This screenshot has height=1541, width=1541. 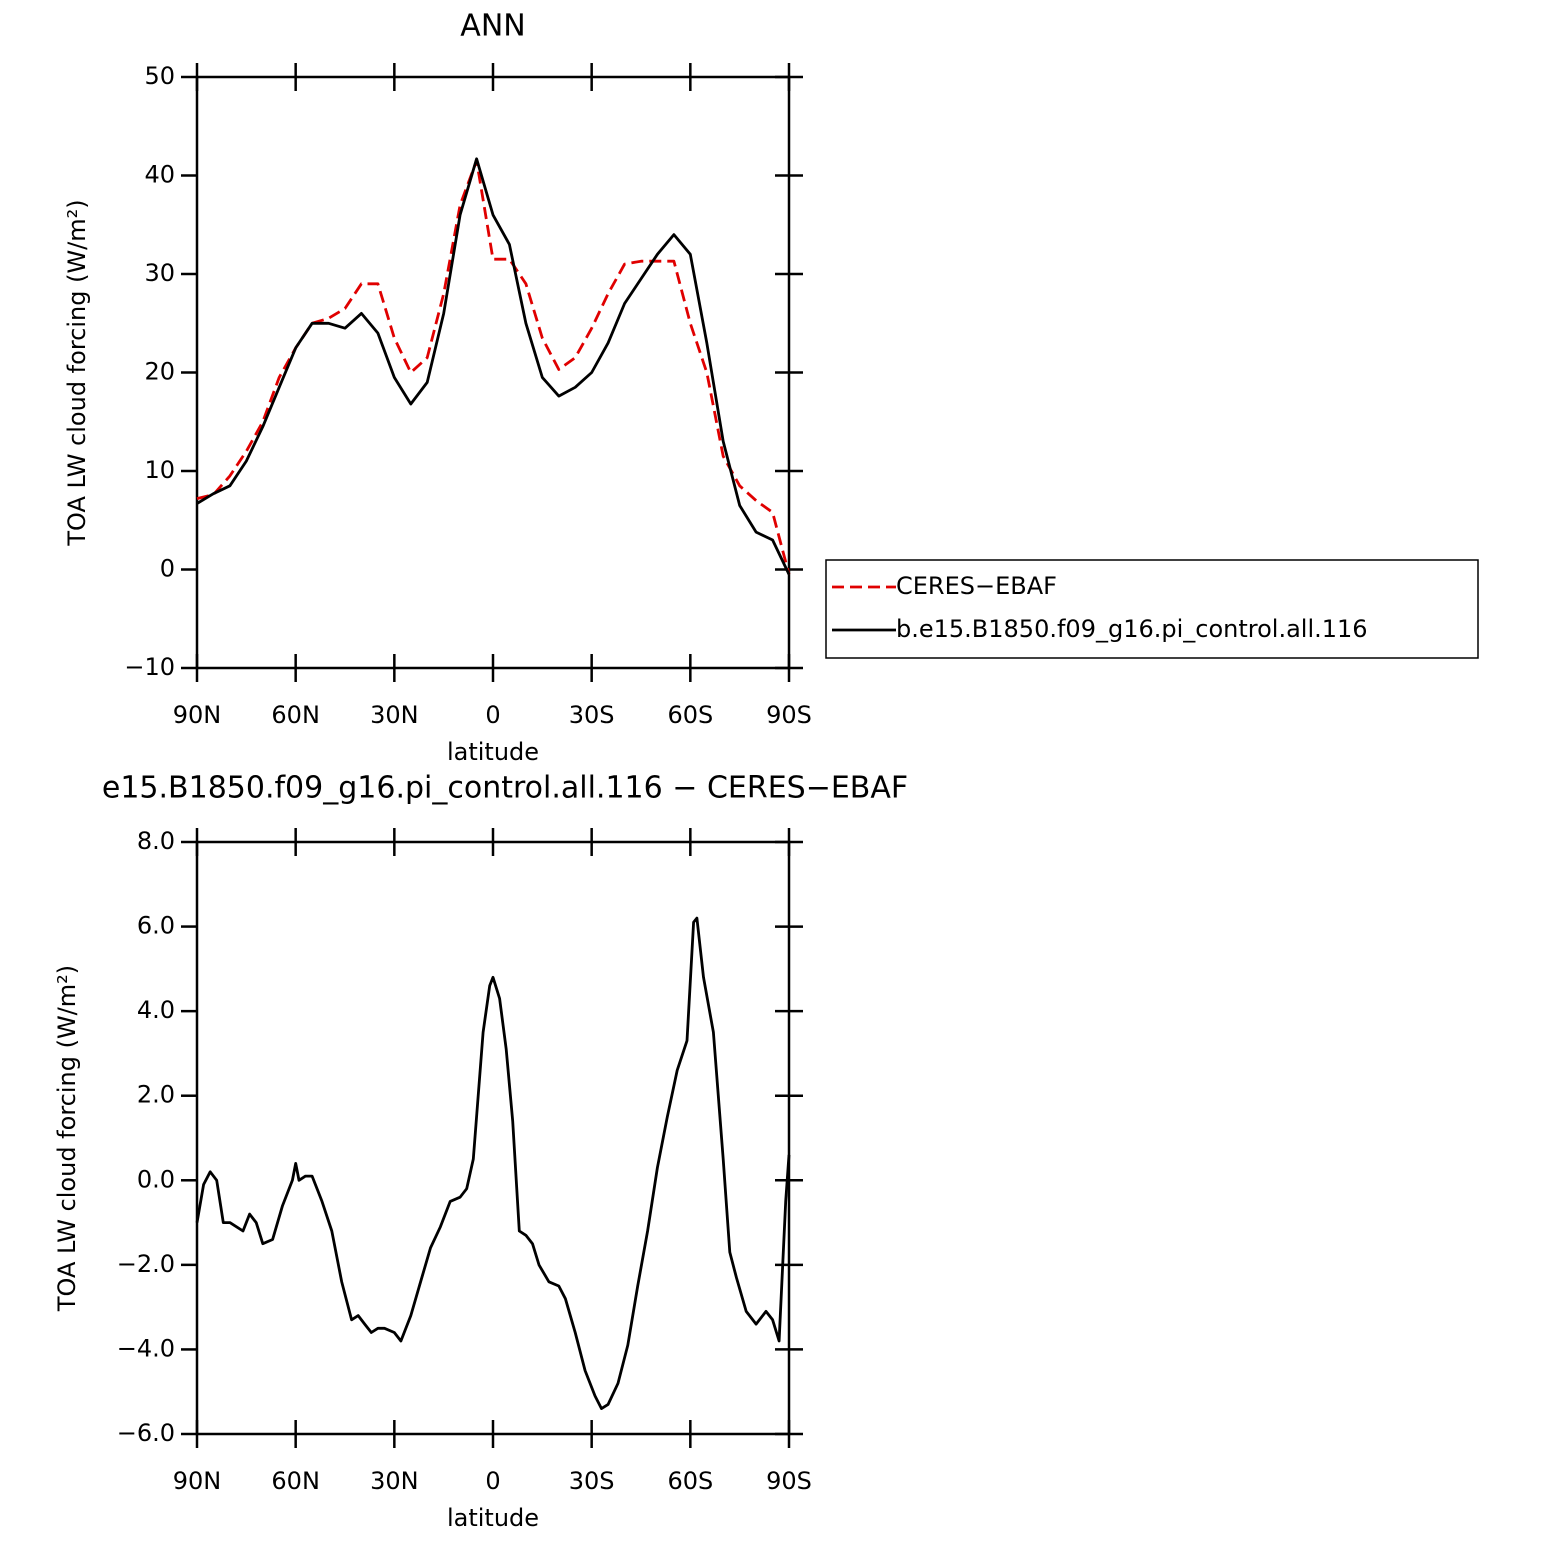 I want to click on legend-box, so click(x=1152, y=609).